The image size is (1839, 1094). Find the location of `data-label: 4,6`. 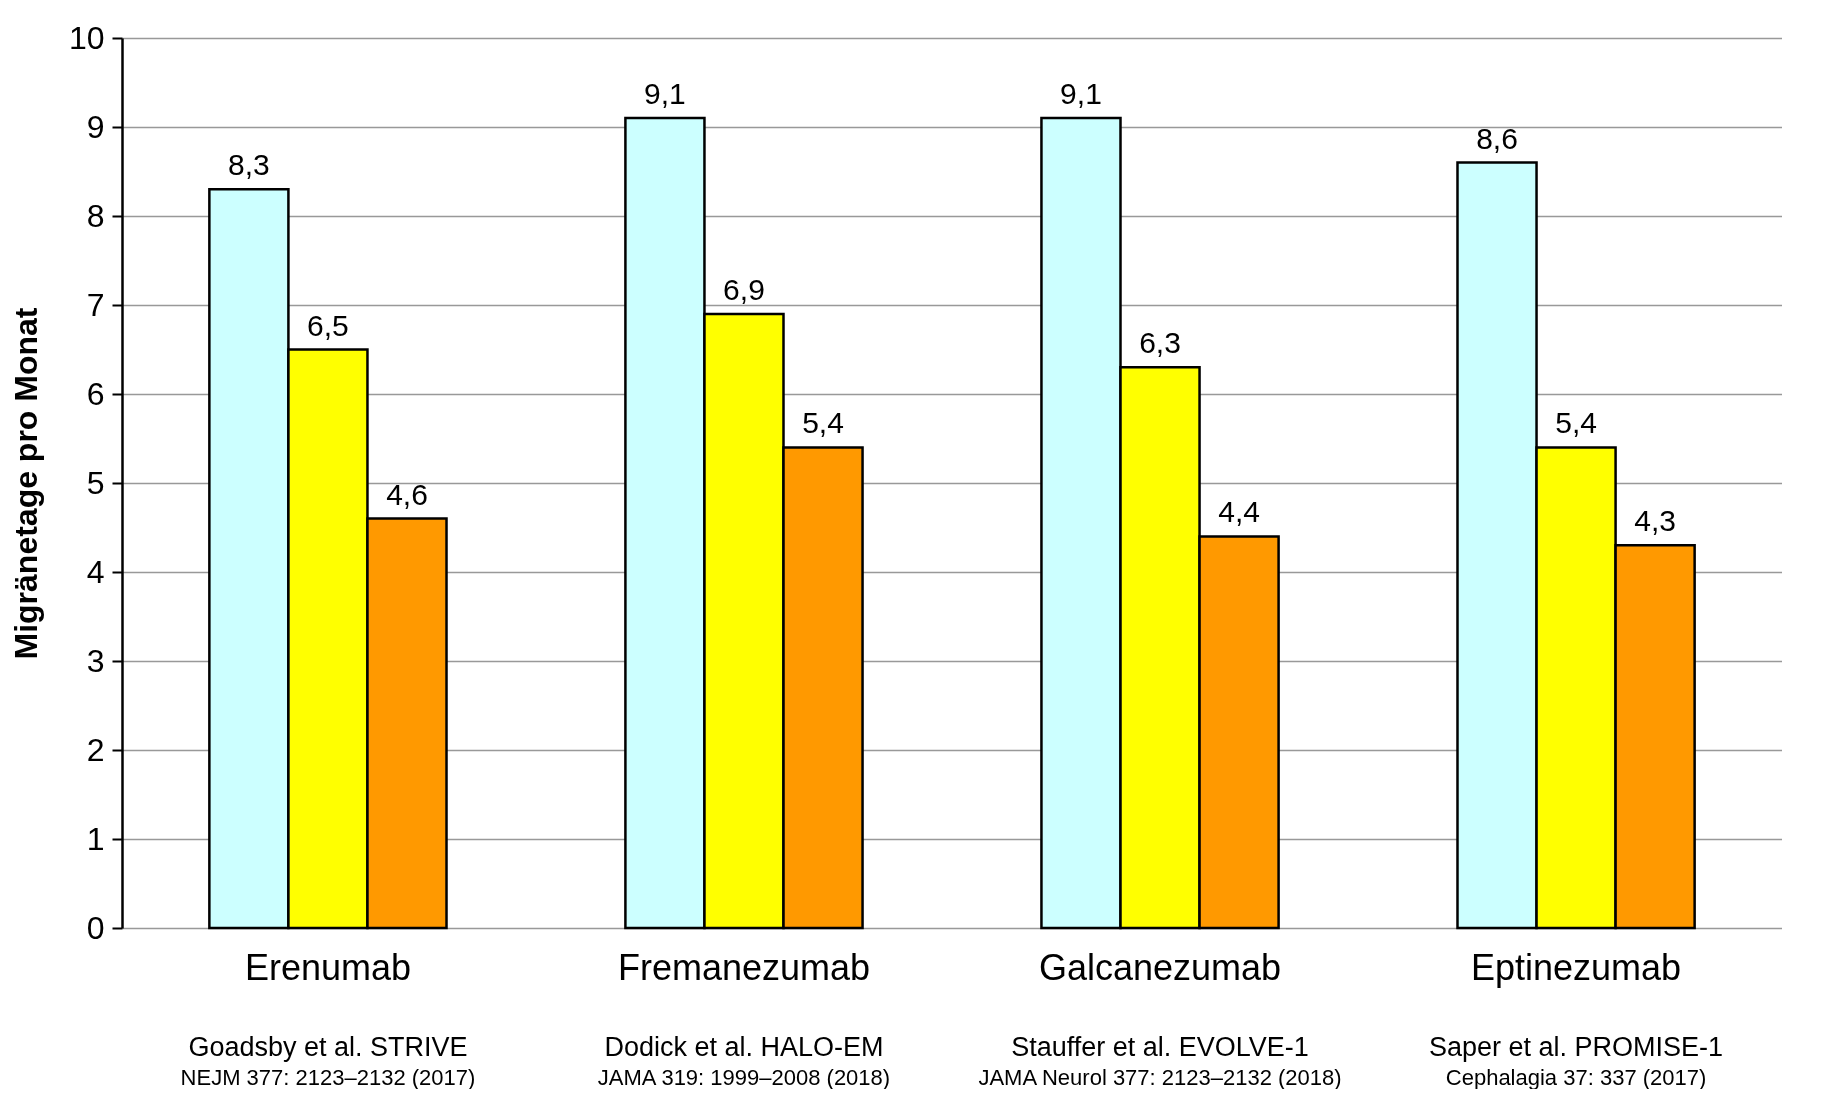

data-label: 4,6 is located at coordinates (407, 494).